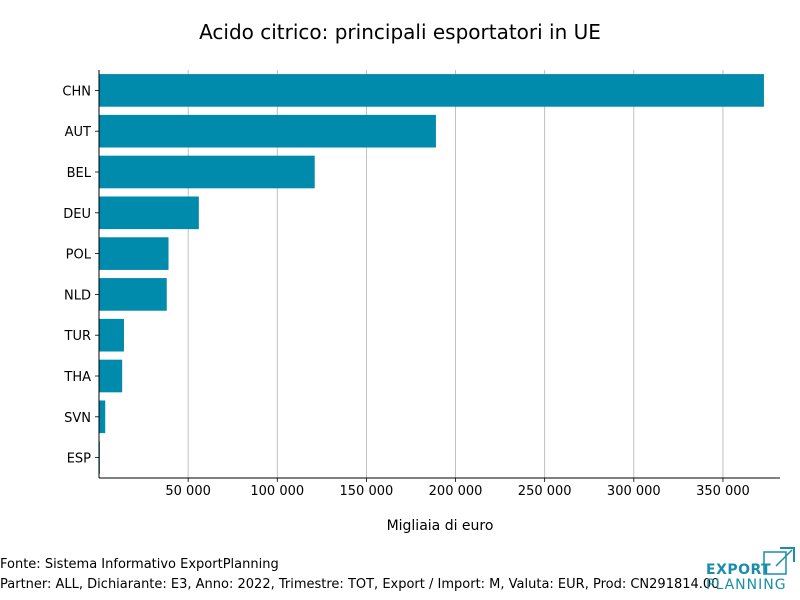 This screenshot has height=600, width=800. What do you see at coordinates (134, 253) in the screenshot?
I see `bar-pol` at bounding box center [134, 253].